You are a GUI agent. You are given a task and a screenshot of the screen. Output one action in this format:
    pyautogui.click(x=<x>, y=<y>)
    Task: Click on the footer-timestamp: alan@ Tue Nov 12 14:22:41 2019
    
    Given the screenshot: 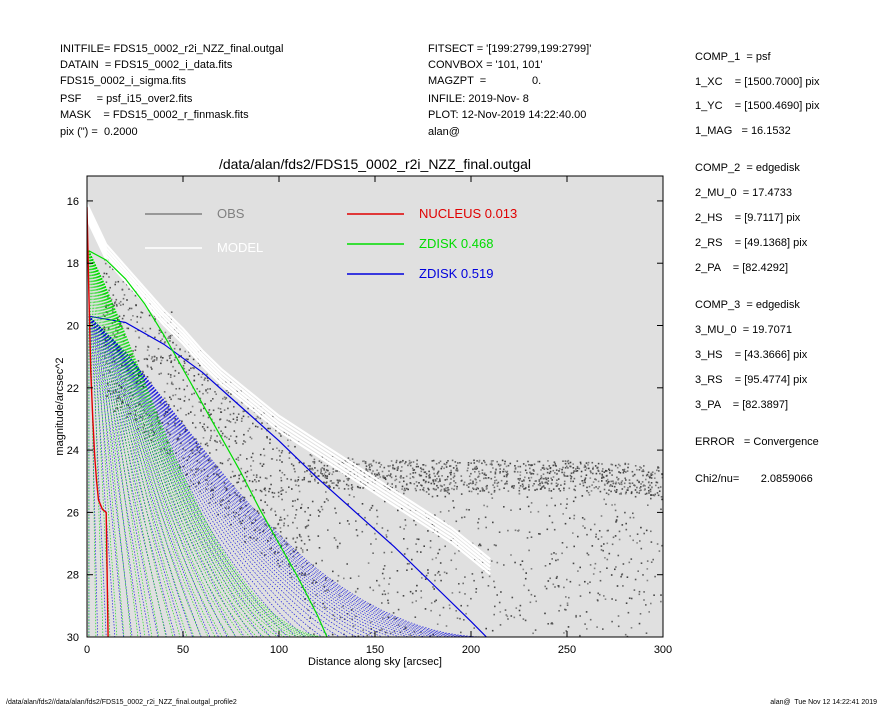 What is the action you would take?
    pyautogui.click(x=823, y=702)
    